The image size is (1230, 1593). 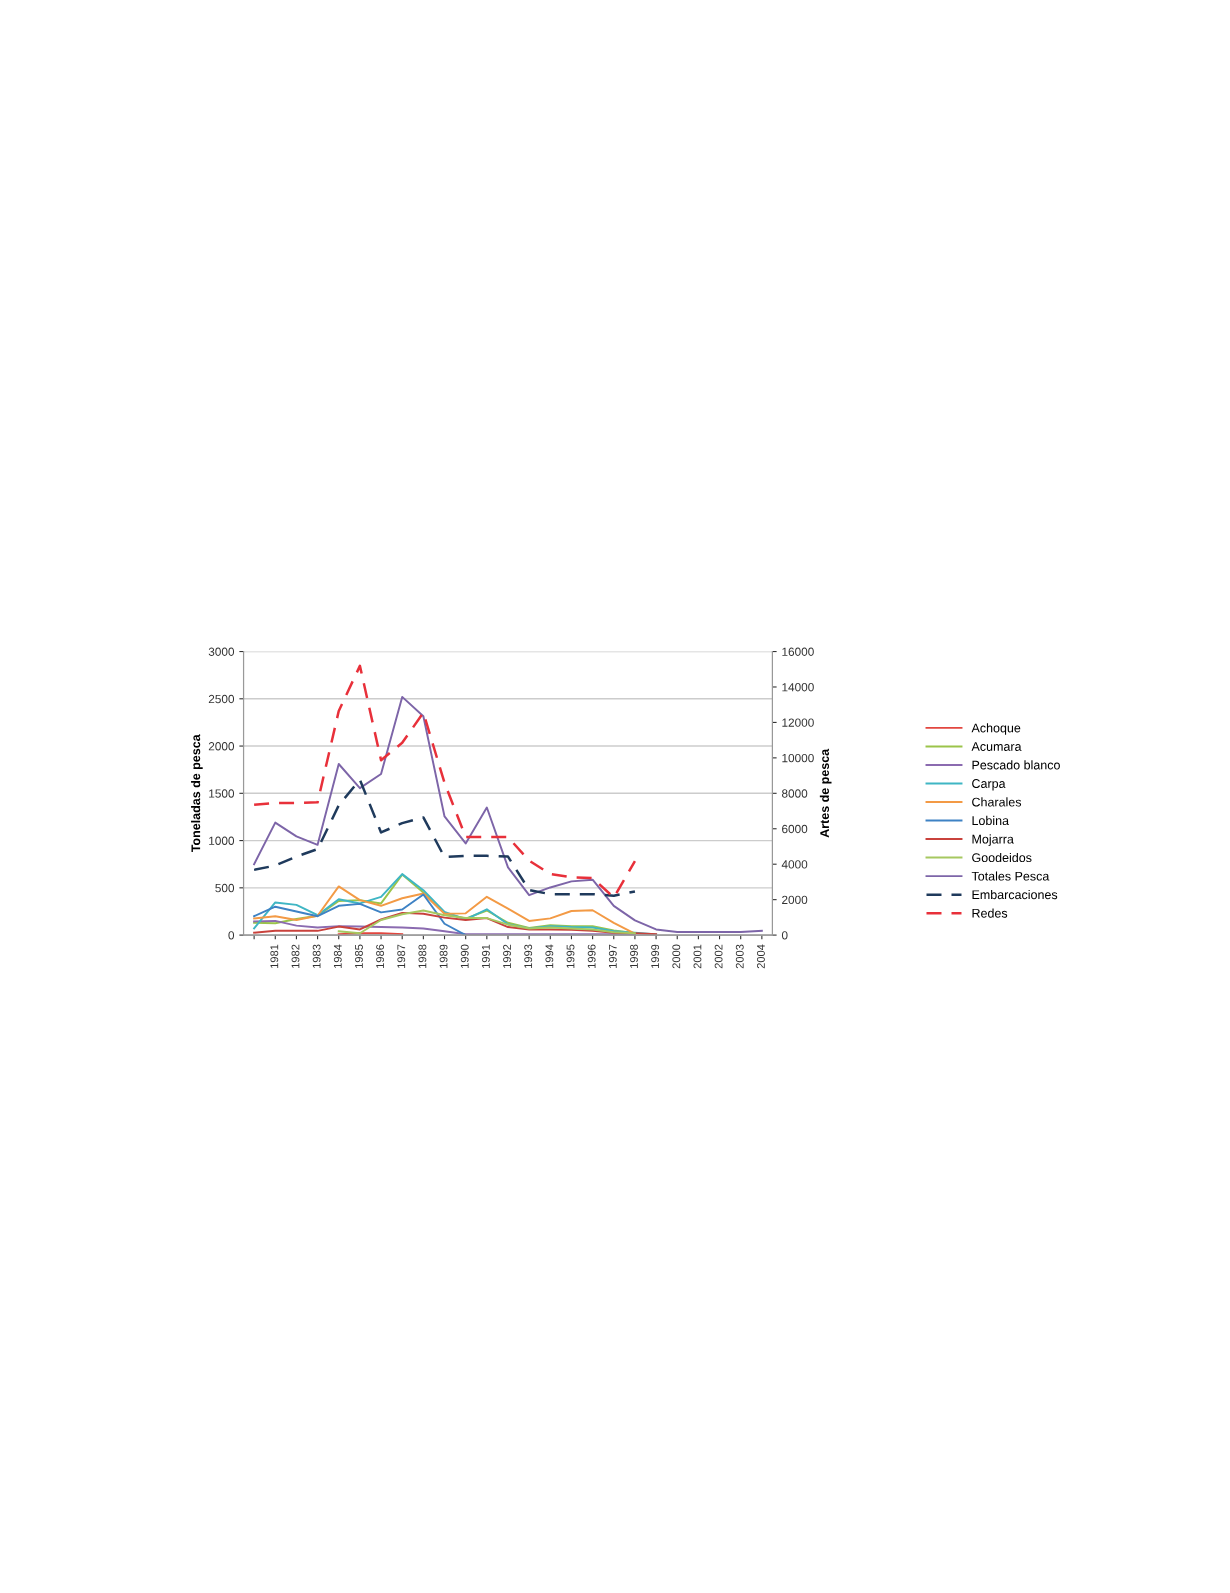 I want to click on y2-tick-label: 16000, so click(x=798, y=651).